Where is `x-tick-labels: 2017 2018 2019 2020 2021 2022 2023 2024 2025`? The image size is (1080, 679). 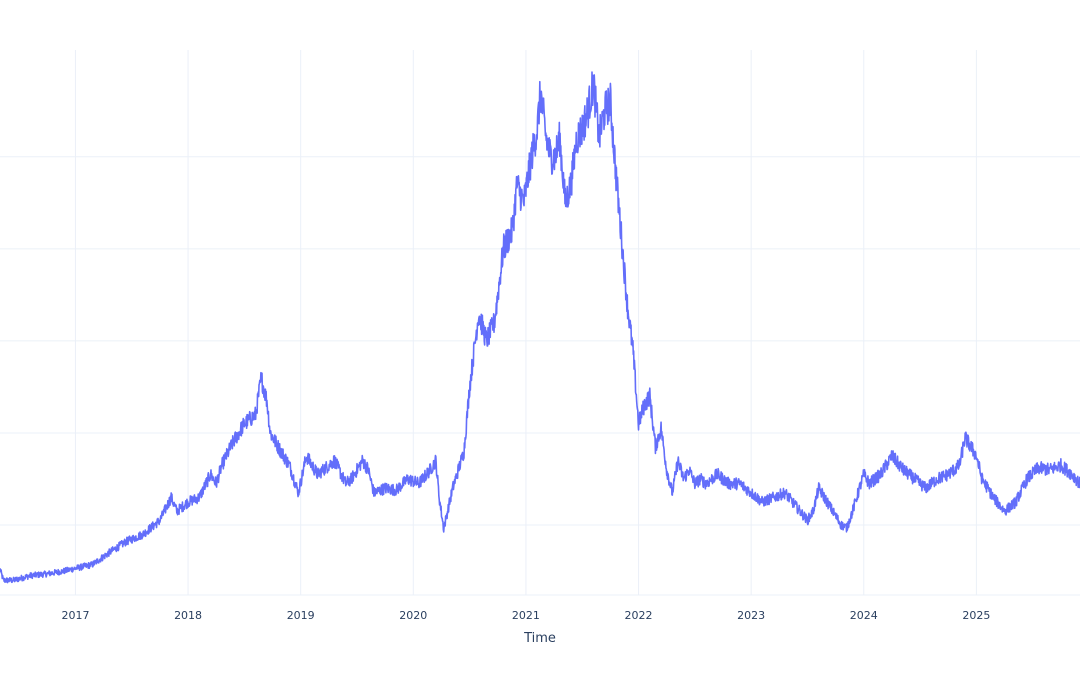
x-tick-labels: 2017 2018 2019 2020 2021 2022 2023 2024 2025 is located at coordinates (525, 615).